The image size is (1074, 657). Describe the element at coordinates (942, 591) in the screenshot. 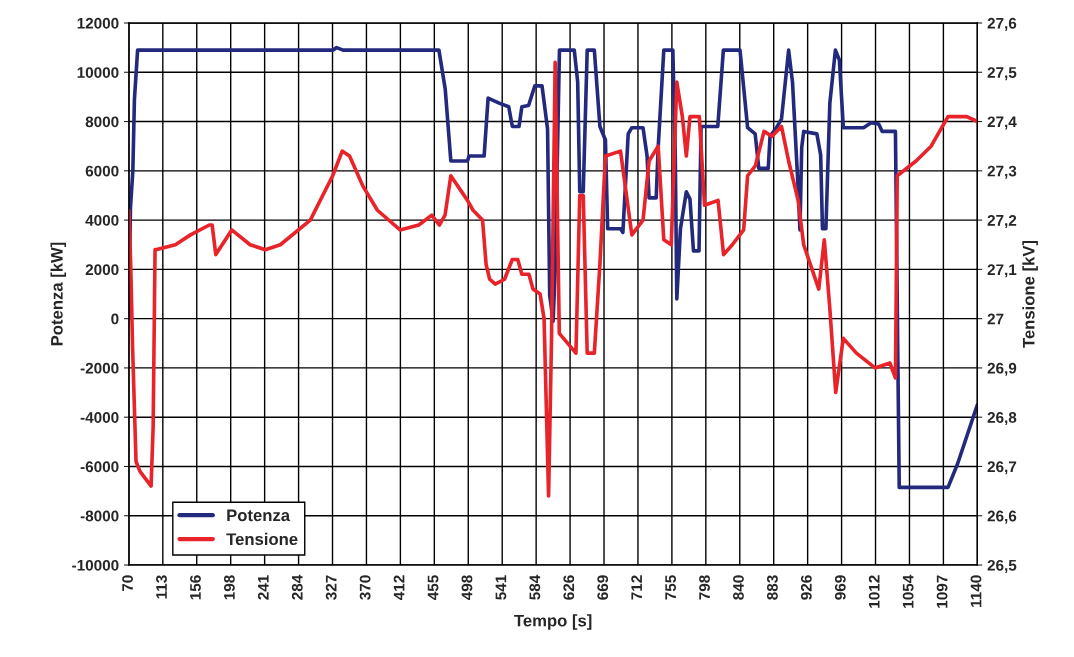

I see `x-tick-label: 1097` at that location.